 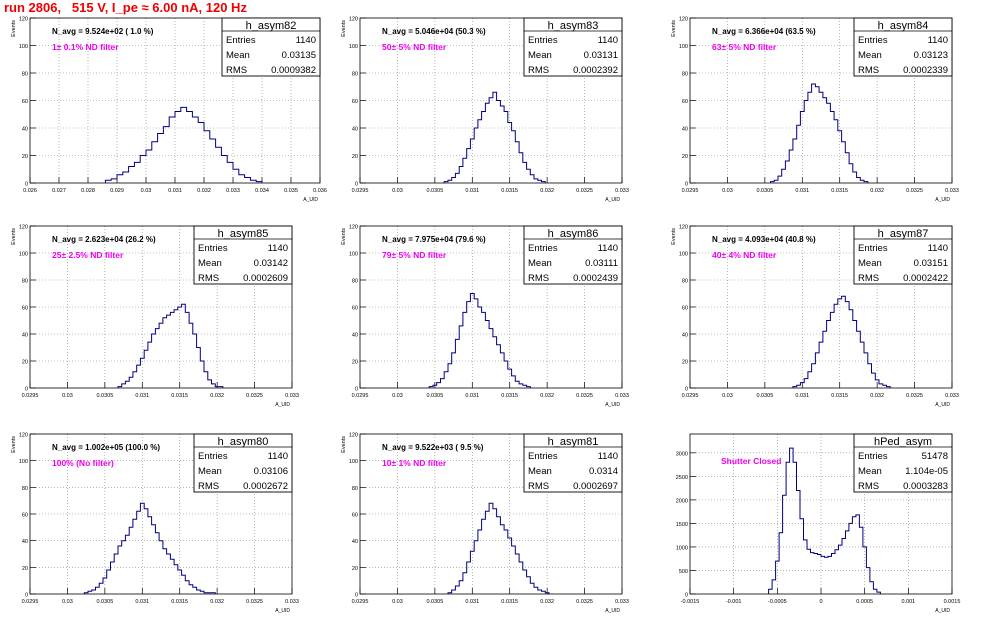 I want to click on stats-value: 0.0003283, so click(x=925, y=486).